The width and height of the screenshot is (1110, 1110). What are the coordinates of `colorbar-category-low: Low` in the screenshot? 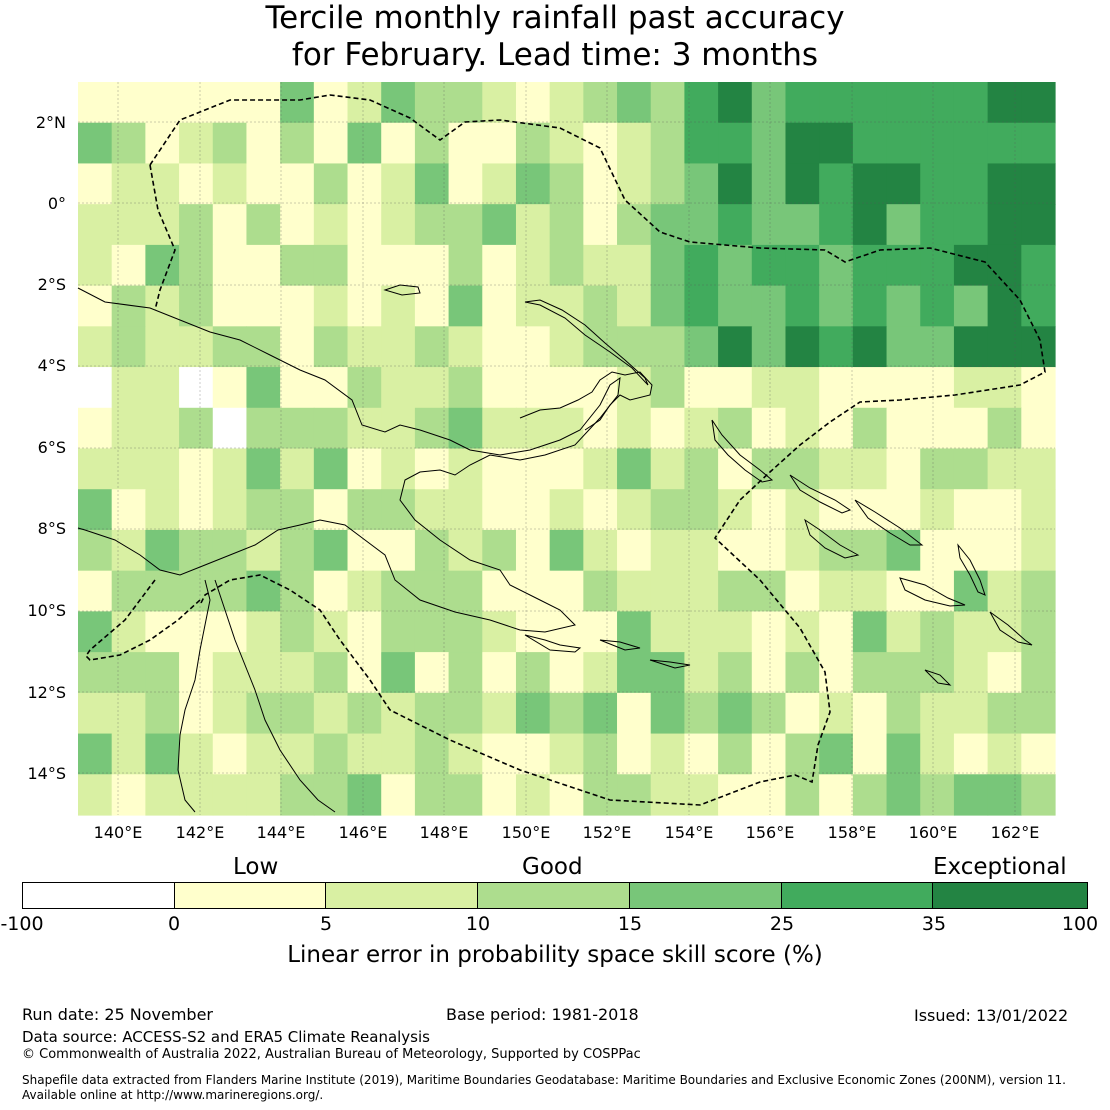 It's located at (256, 867).